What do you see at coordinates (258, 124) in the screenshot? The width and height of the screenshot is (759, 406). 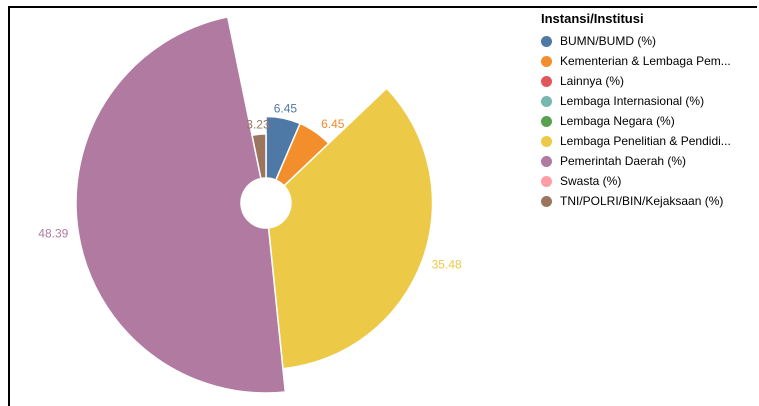 I see `data-label-9: 3.23` at bounding box center [258, 124].